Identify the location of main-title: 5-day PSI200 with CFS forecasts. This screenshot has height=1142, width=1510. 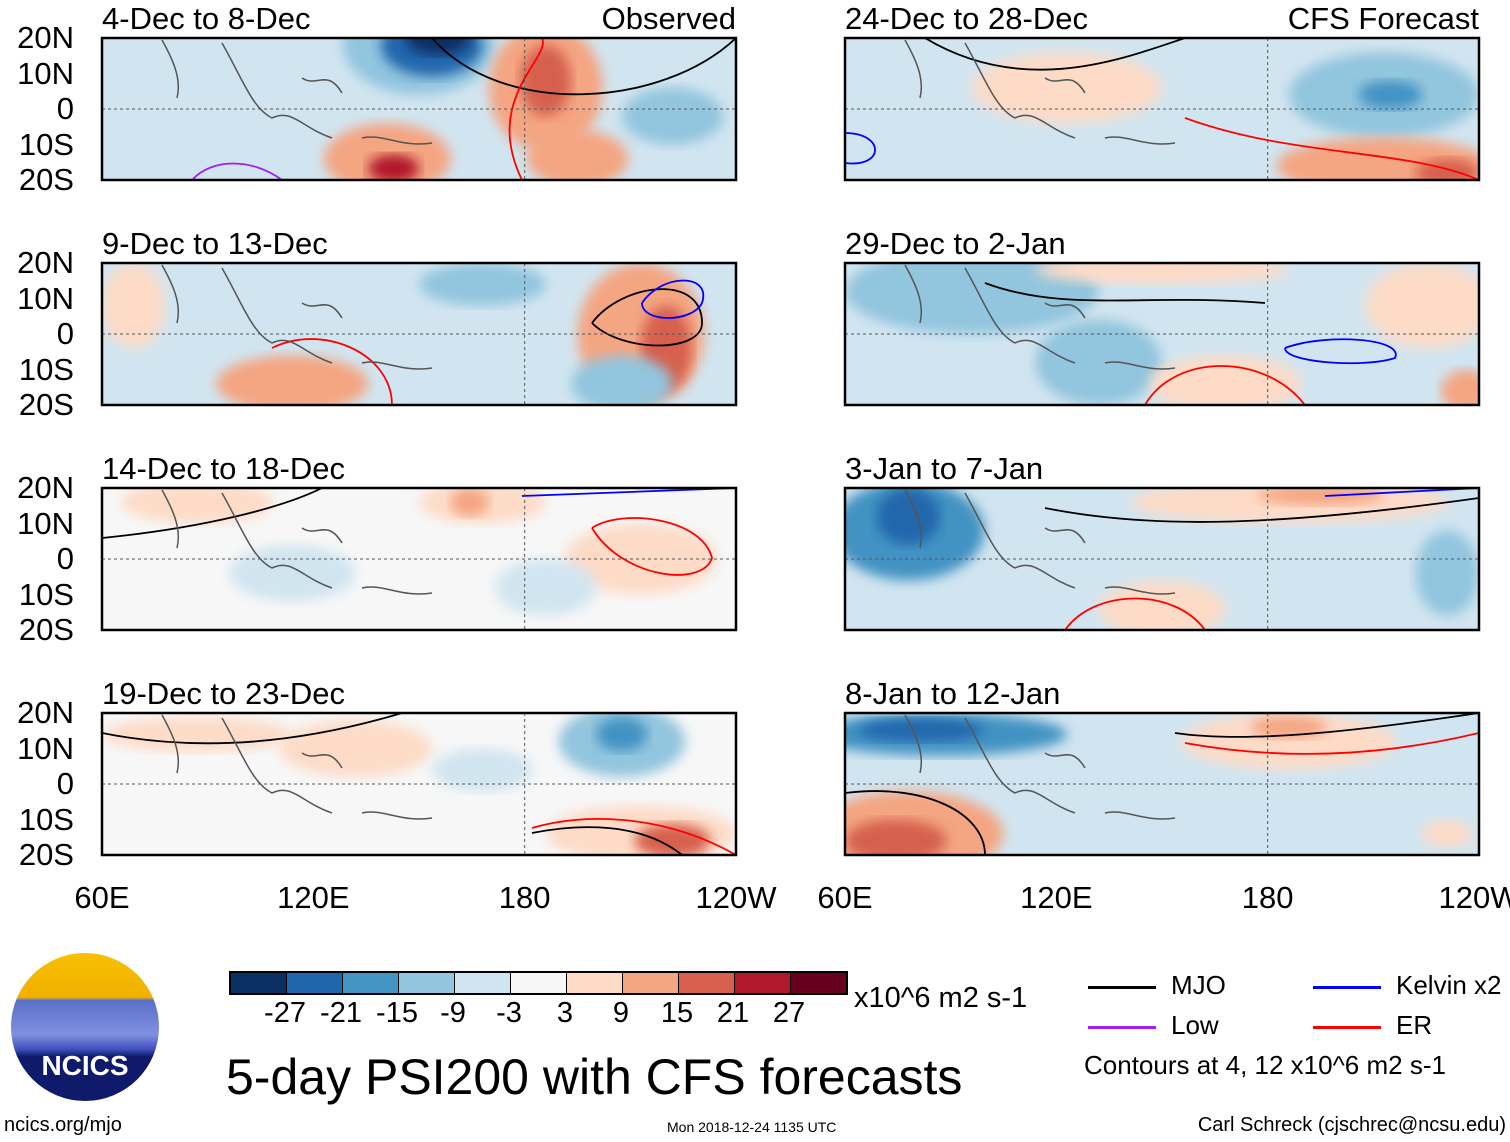
(594, 1077).